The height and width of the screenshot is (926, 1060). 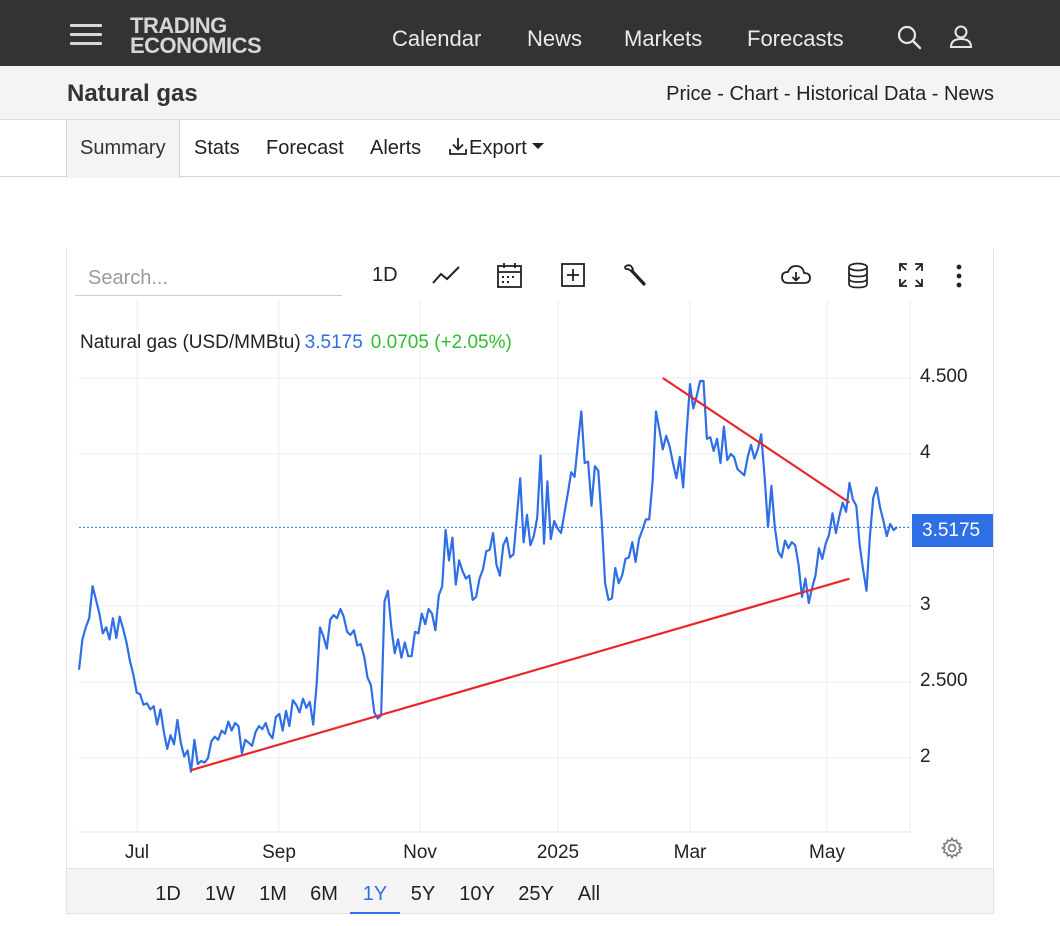 I want to click on time-range-bar: 1D 1W 1M 6M 1Y 5Y 10Y 25Y All, so click(x=530, y=891).